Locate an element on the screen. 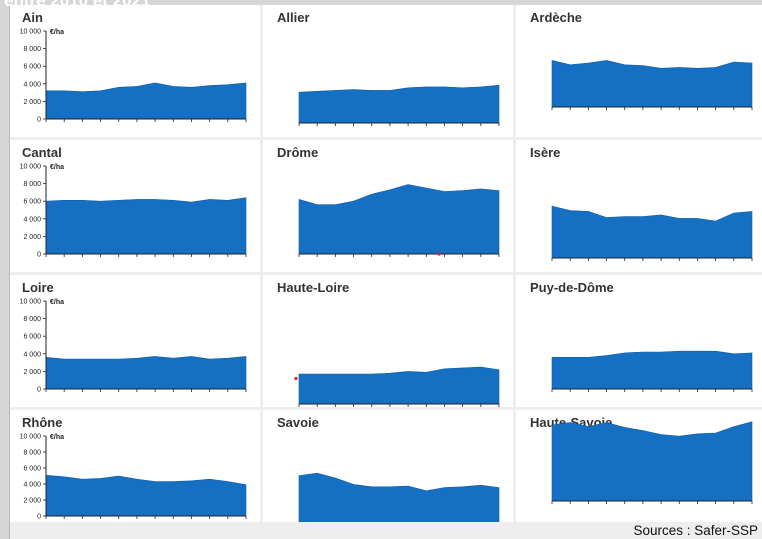  chart-panel-is-re: Isère is located at coordinates (639, 206).